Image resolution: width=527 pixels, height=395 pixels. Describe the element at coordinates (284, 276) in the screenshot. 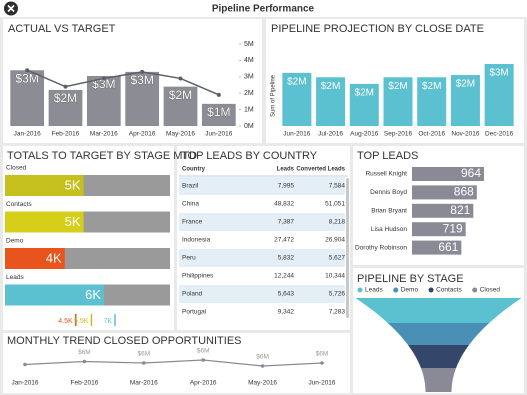

I see `table-cell: 12,244` at that location.